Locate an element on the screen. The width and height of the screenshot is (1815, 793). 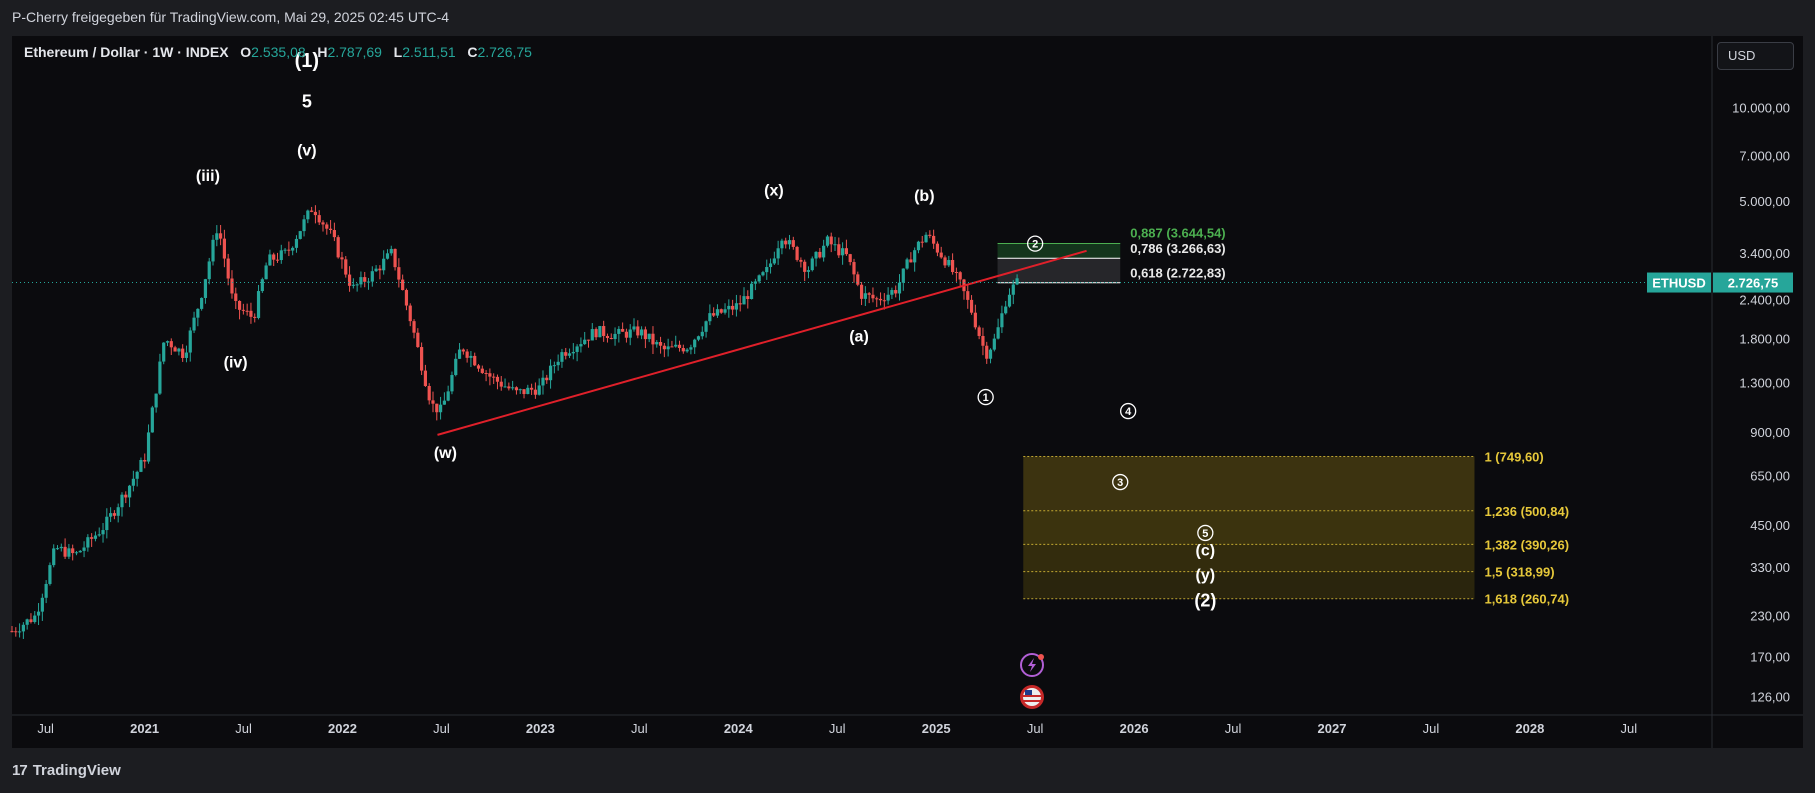
tradingview-brand: 17 TradingView is located at coordinates (66, 770).